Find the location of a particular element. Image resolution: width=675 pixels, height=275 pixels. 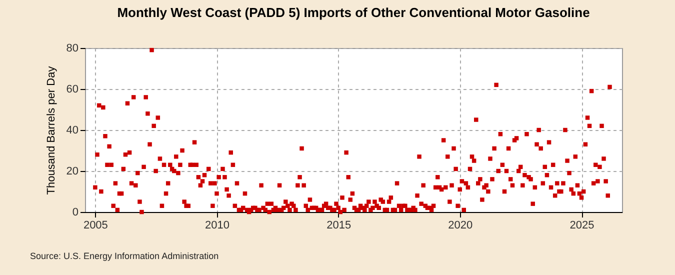

x-tick-label: 2010 is located at coordinates (217, 226).